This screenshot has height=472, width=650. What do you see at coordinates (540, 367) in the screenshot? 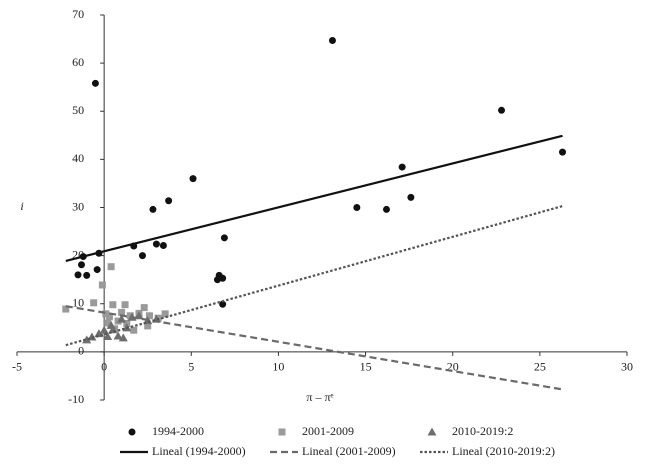
I see `x-tick-label: 25` at bounding box center [540, 367].